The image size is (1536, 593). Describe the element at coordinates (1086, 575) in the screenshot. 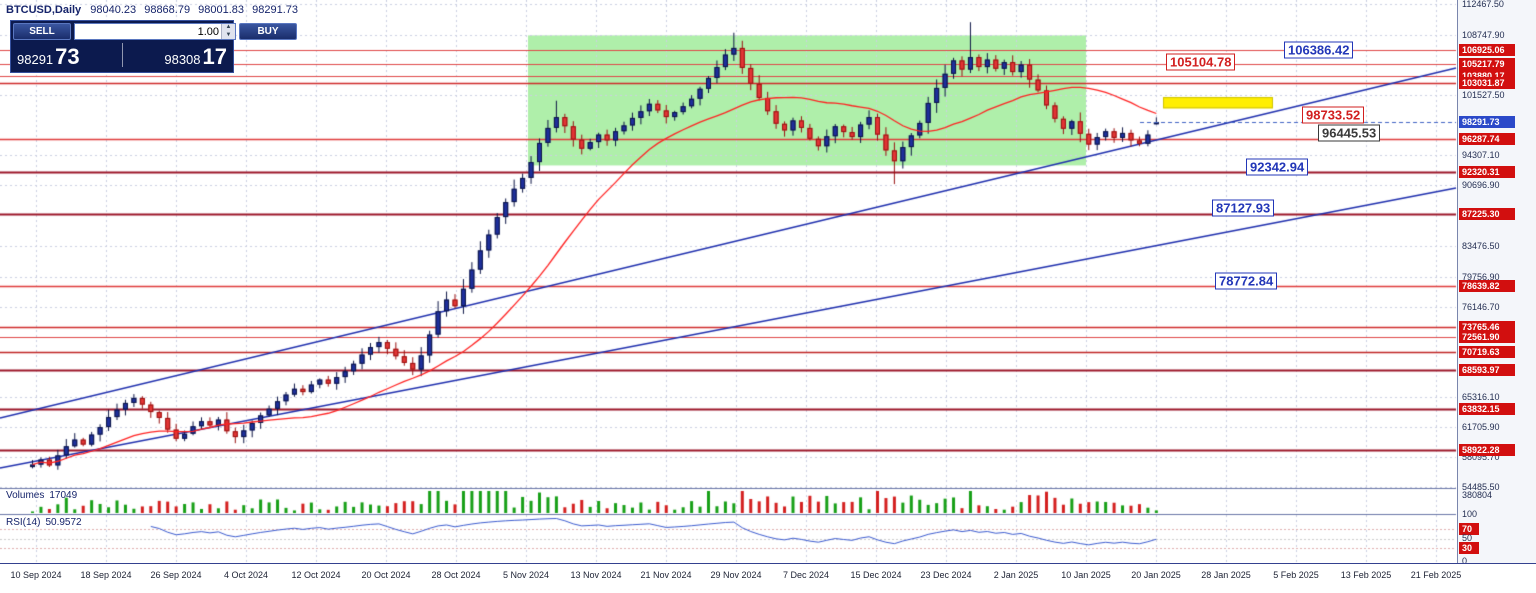

I see `time-axis-label: 10 Jan 2025` at that location.